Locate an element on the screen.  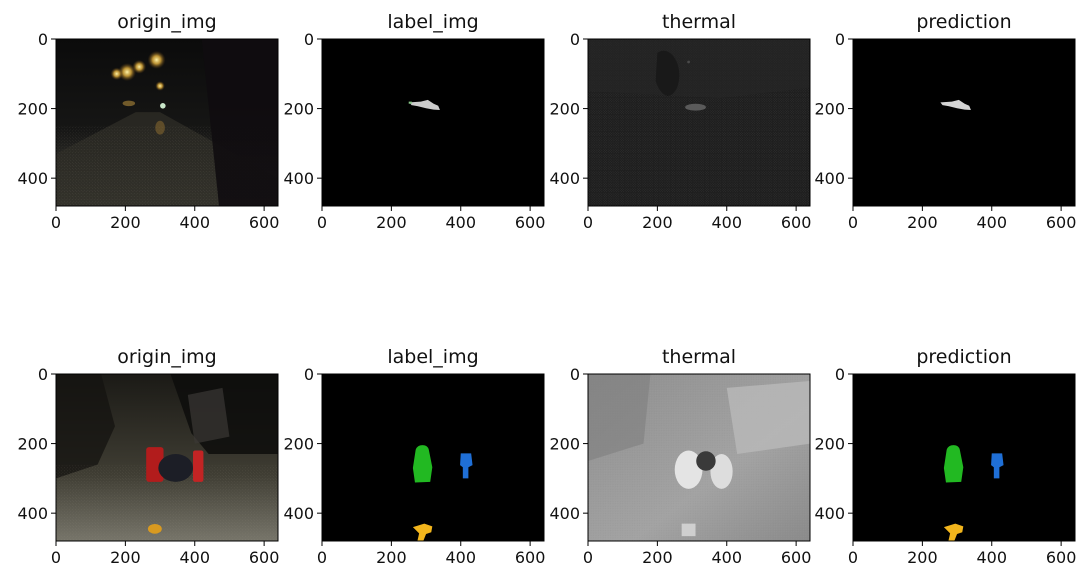
background-band is located at coordinates (699, 69).